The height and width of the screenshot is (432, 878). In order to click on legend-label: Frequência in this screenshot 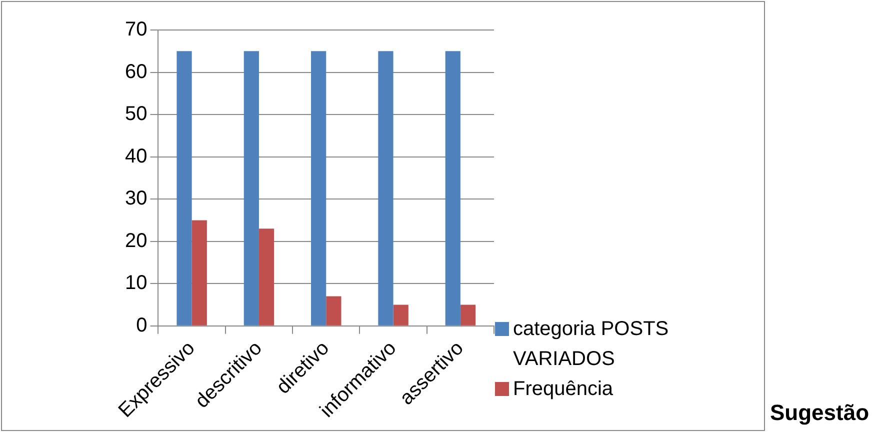, I will do `click(563, 389)`.